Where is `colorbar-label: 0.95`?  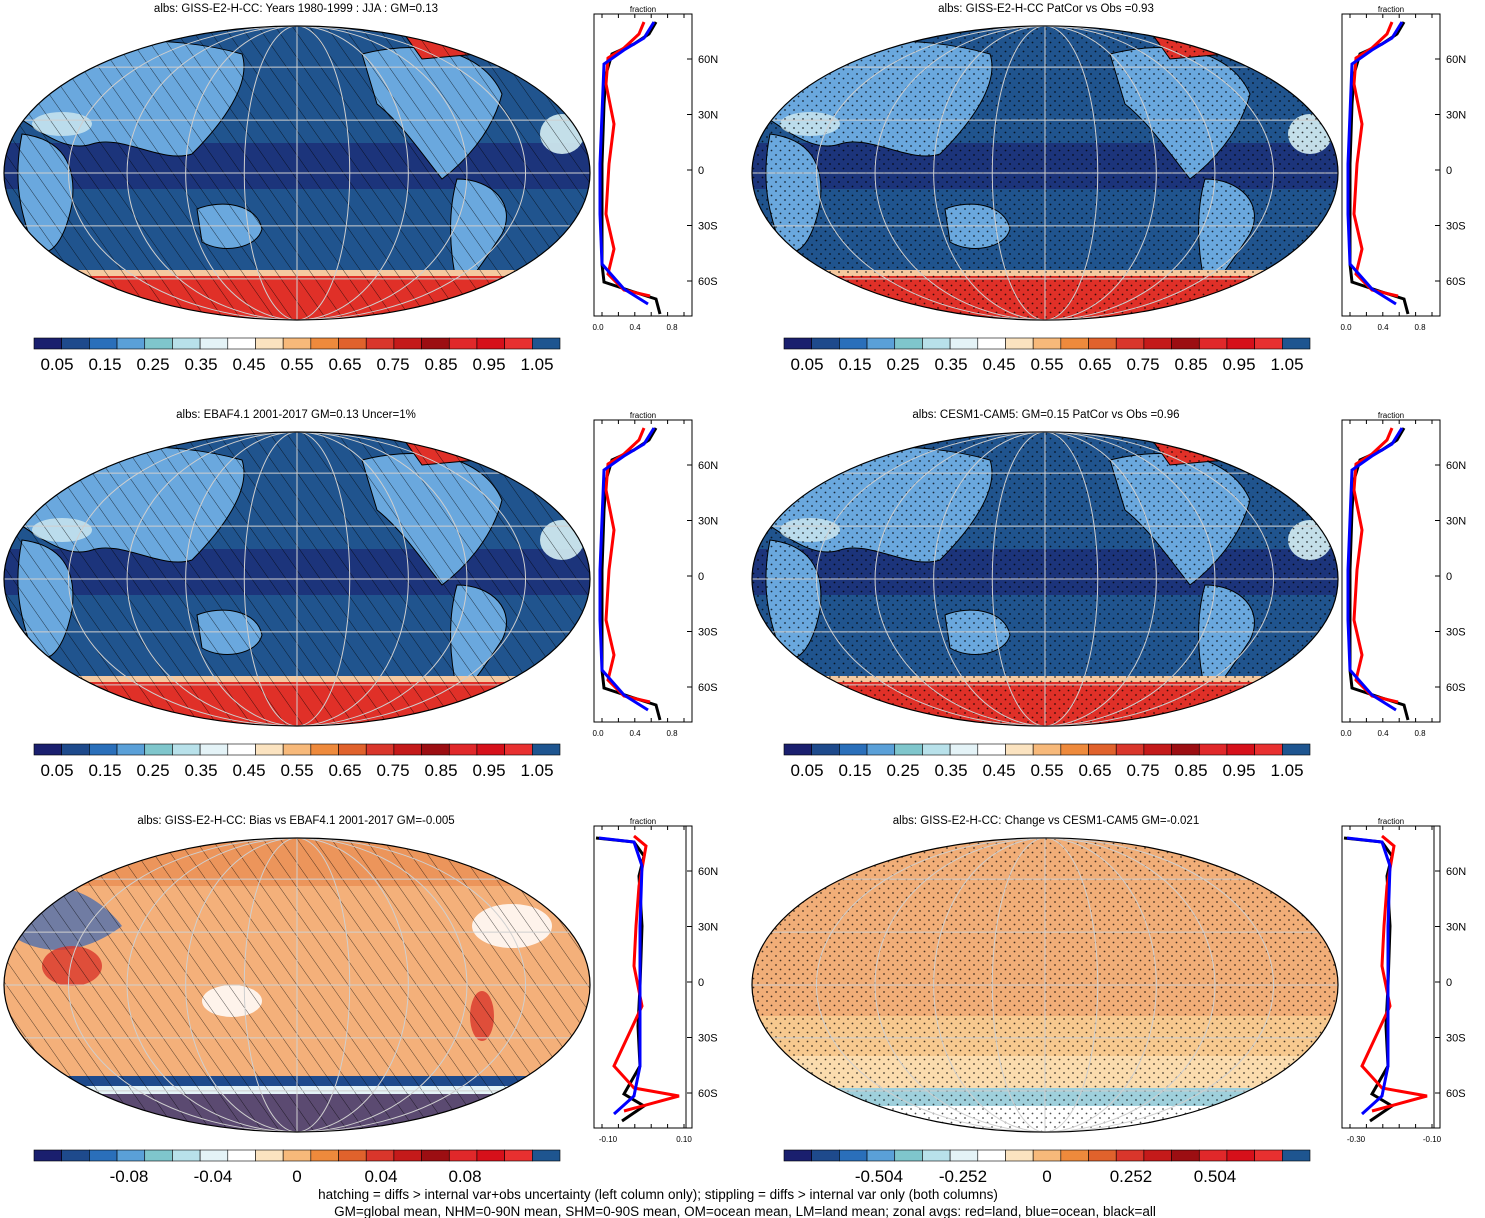
colorbar-label: 0.95 is located at coordinates (488, 364).